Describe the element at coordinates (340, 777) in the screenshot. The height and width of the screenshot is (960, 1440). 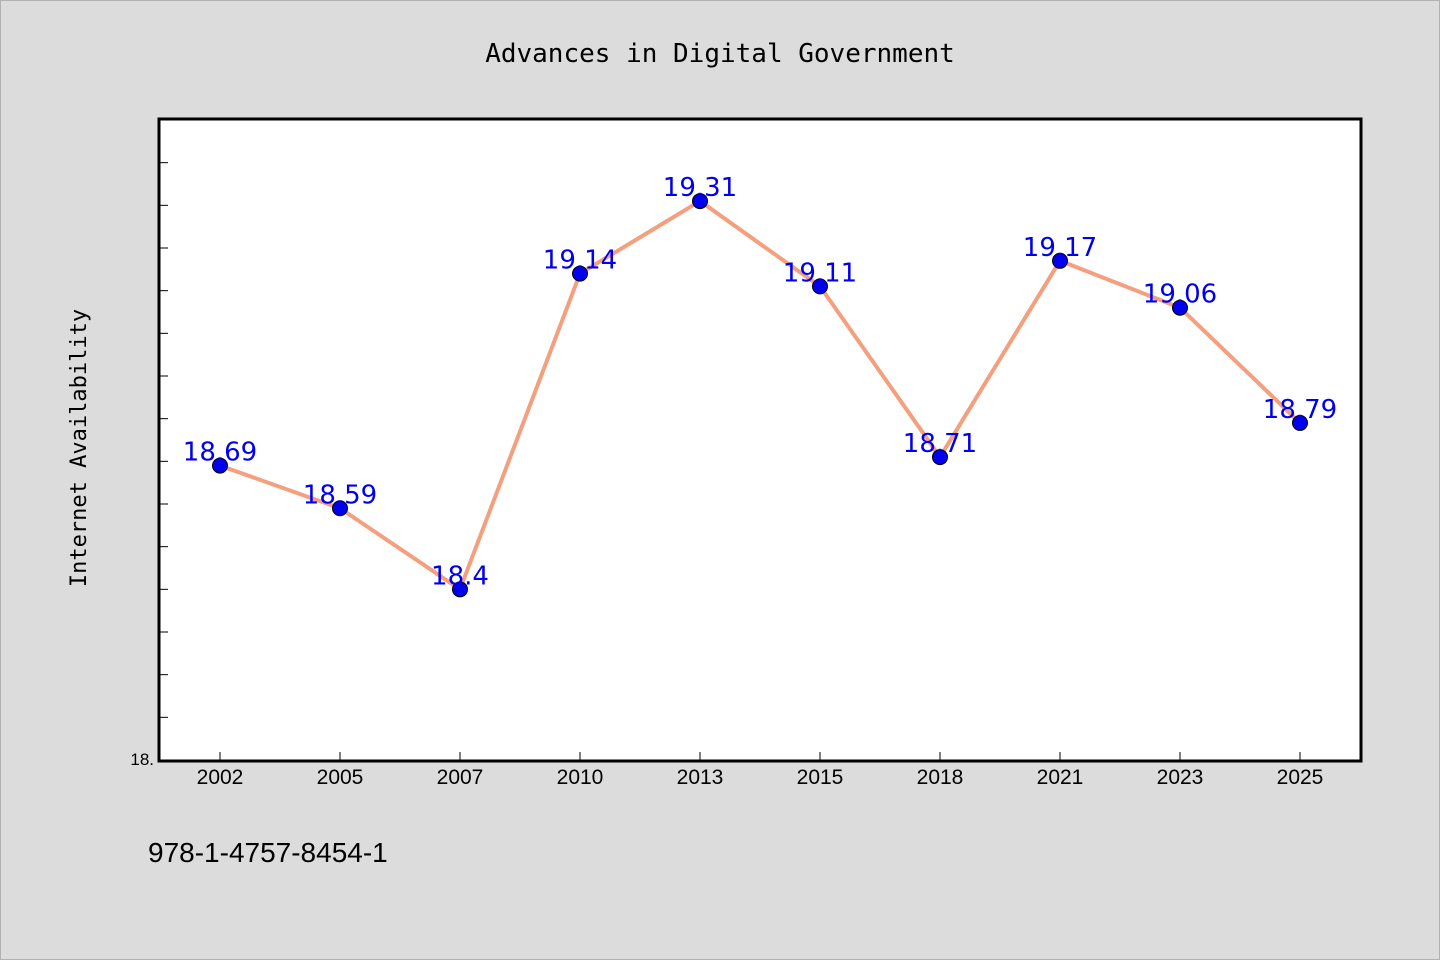
I see `x-tick-label: 2005` at that location.